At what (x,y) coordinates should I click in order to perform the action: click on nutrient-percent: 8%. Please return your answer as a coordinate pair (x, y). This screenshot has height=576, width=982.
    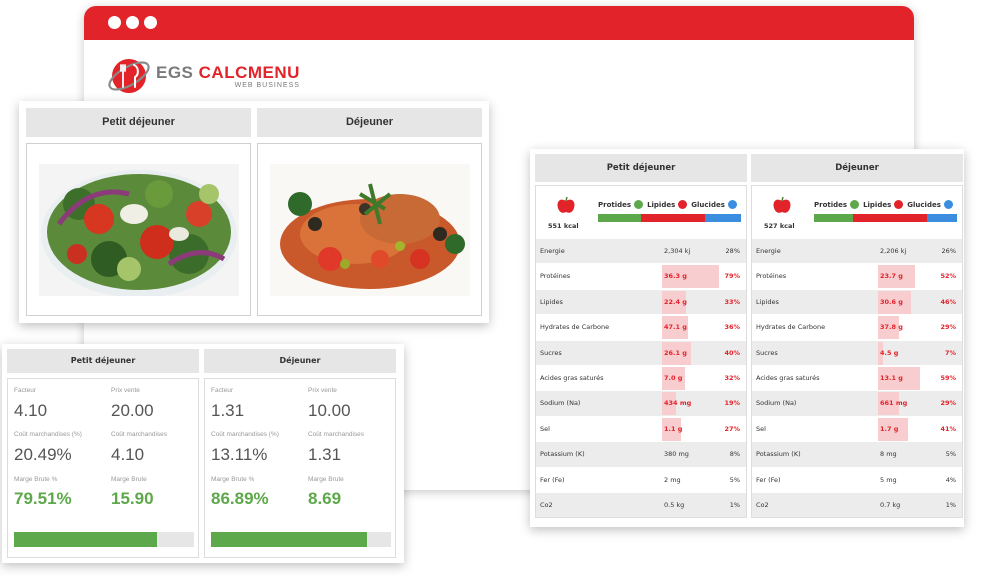
    Looking at the image, I should click on (734, 454).